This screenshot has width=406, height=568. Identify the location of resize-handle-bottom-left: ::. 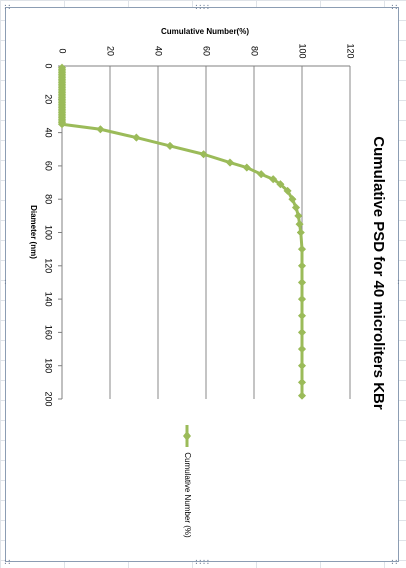
(7, 561).